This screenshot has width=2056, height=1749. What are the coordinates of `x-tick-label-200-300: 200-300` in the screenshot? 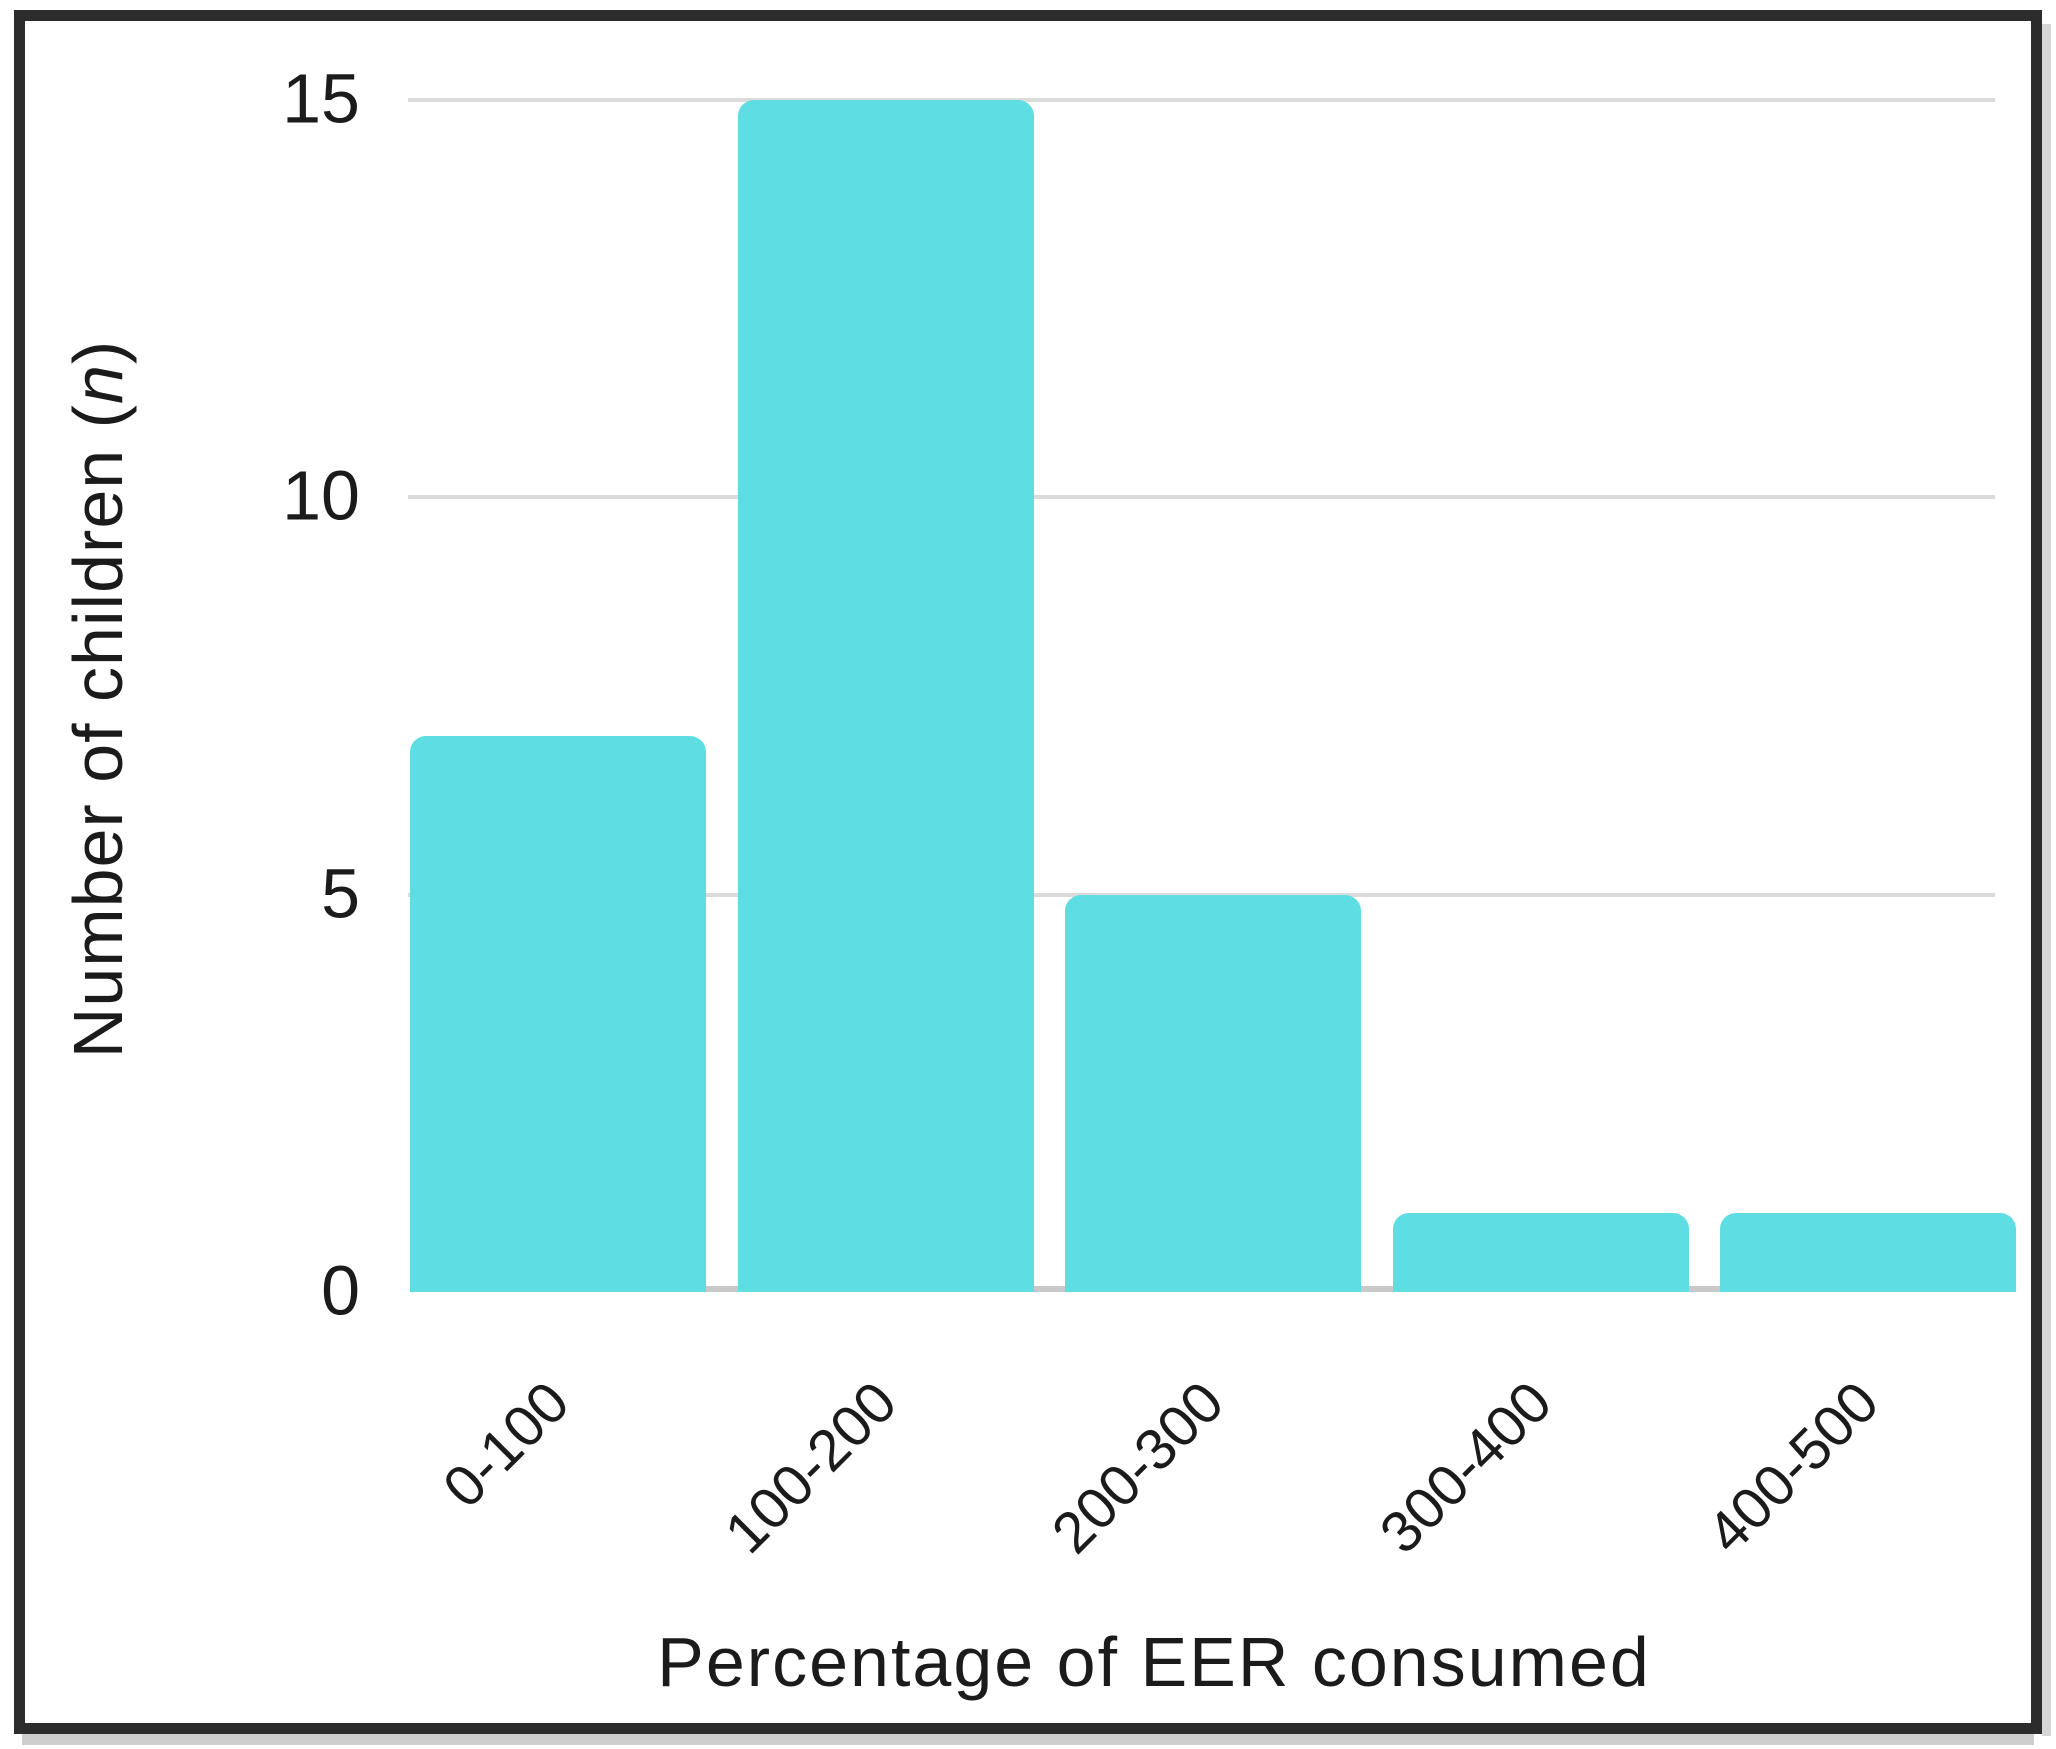 It's located at (1138, 1467).